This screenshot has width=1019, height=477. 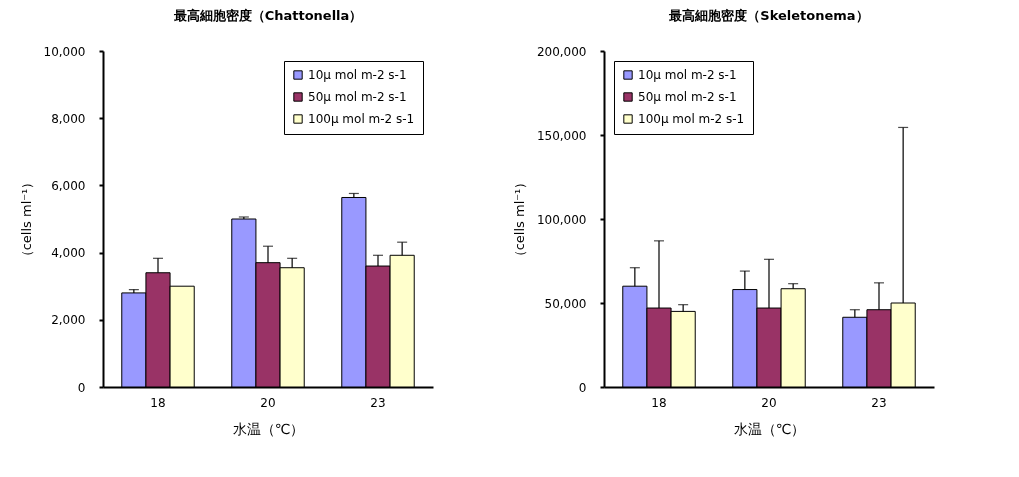 What do you see at coordinates (68, 118) in the screenshot?
I see `y-tick-label: 8,000` at bounding box center [68, 118].